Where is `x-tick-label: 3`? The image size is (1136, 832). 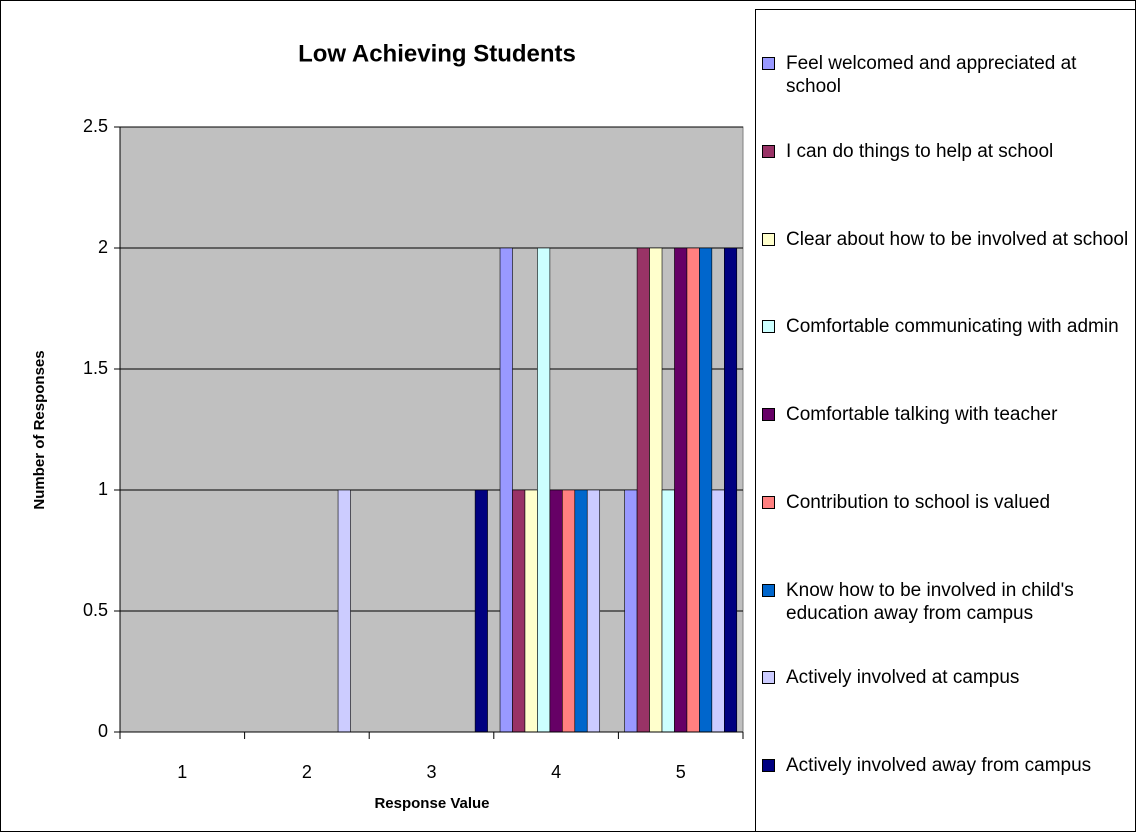
x-tick-label: 3 is located at coordinates (431, 772).